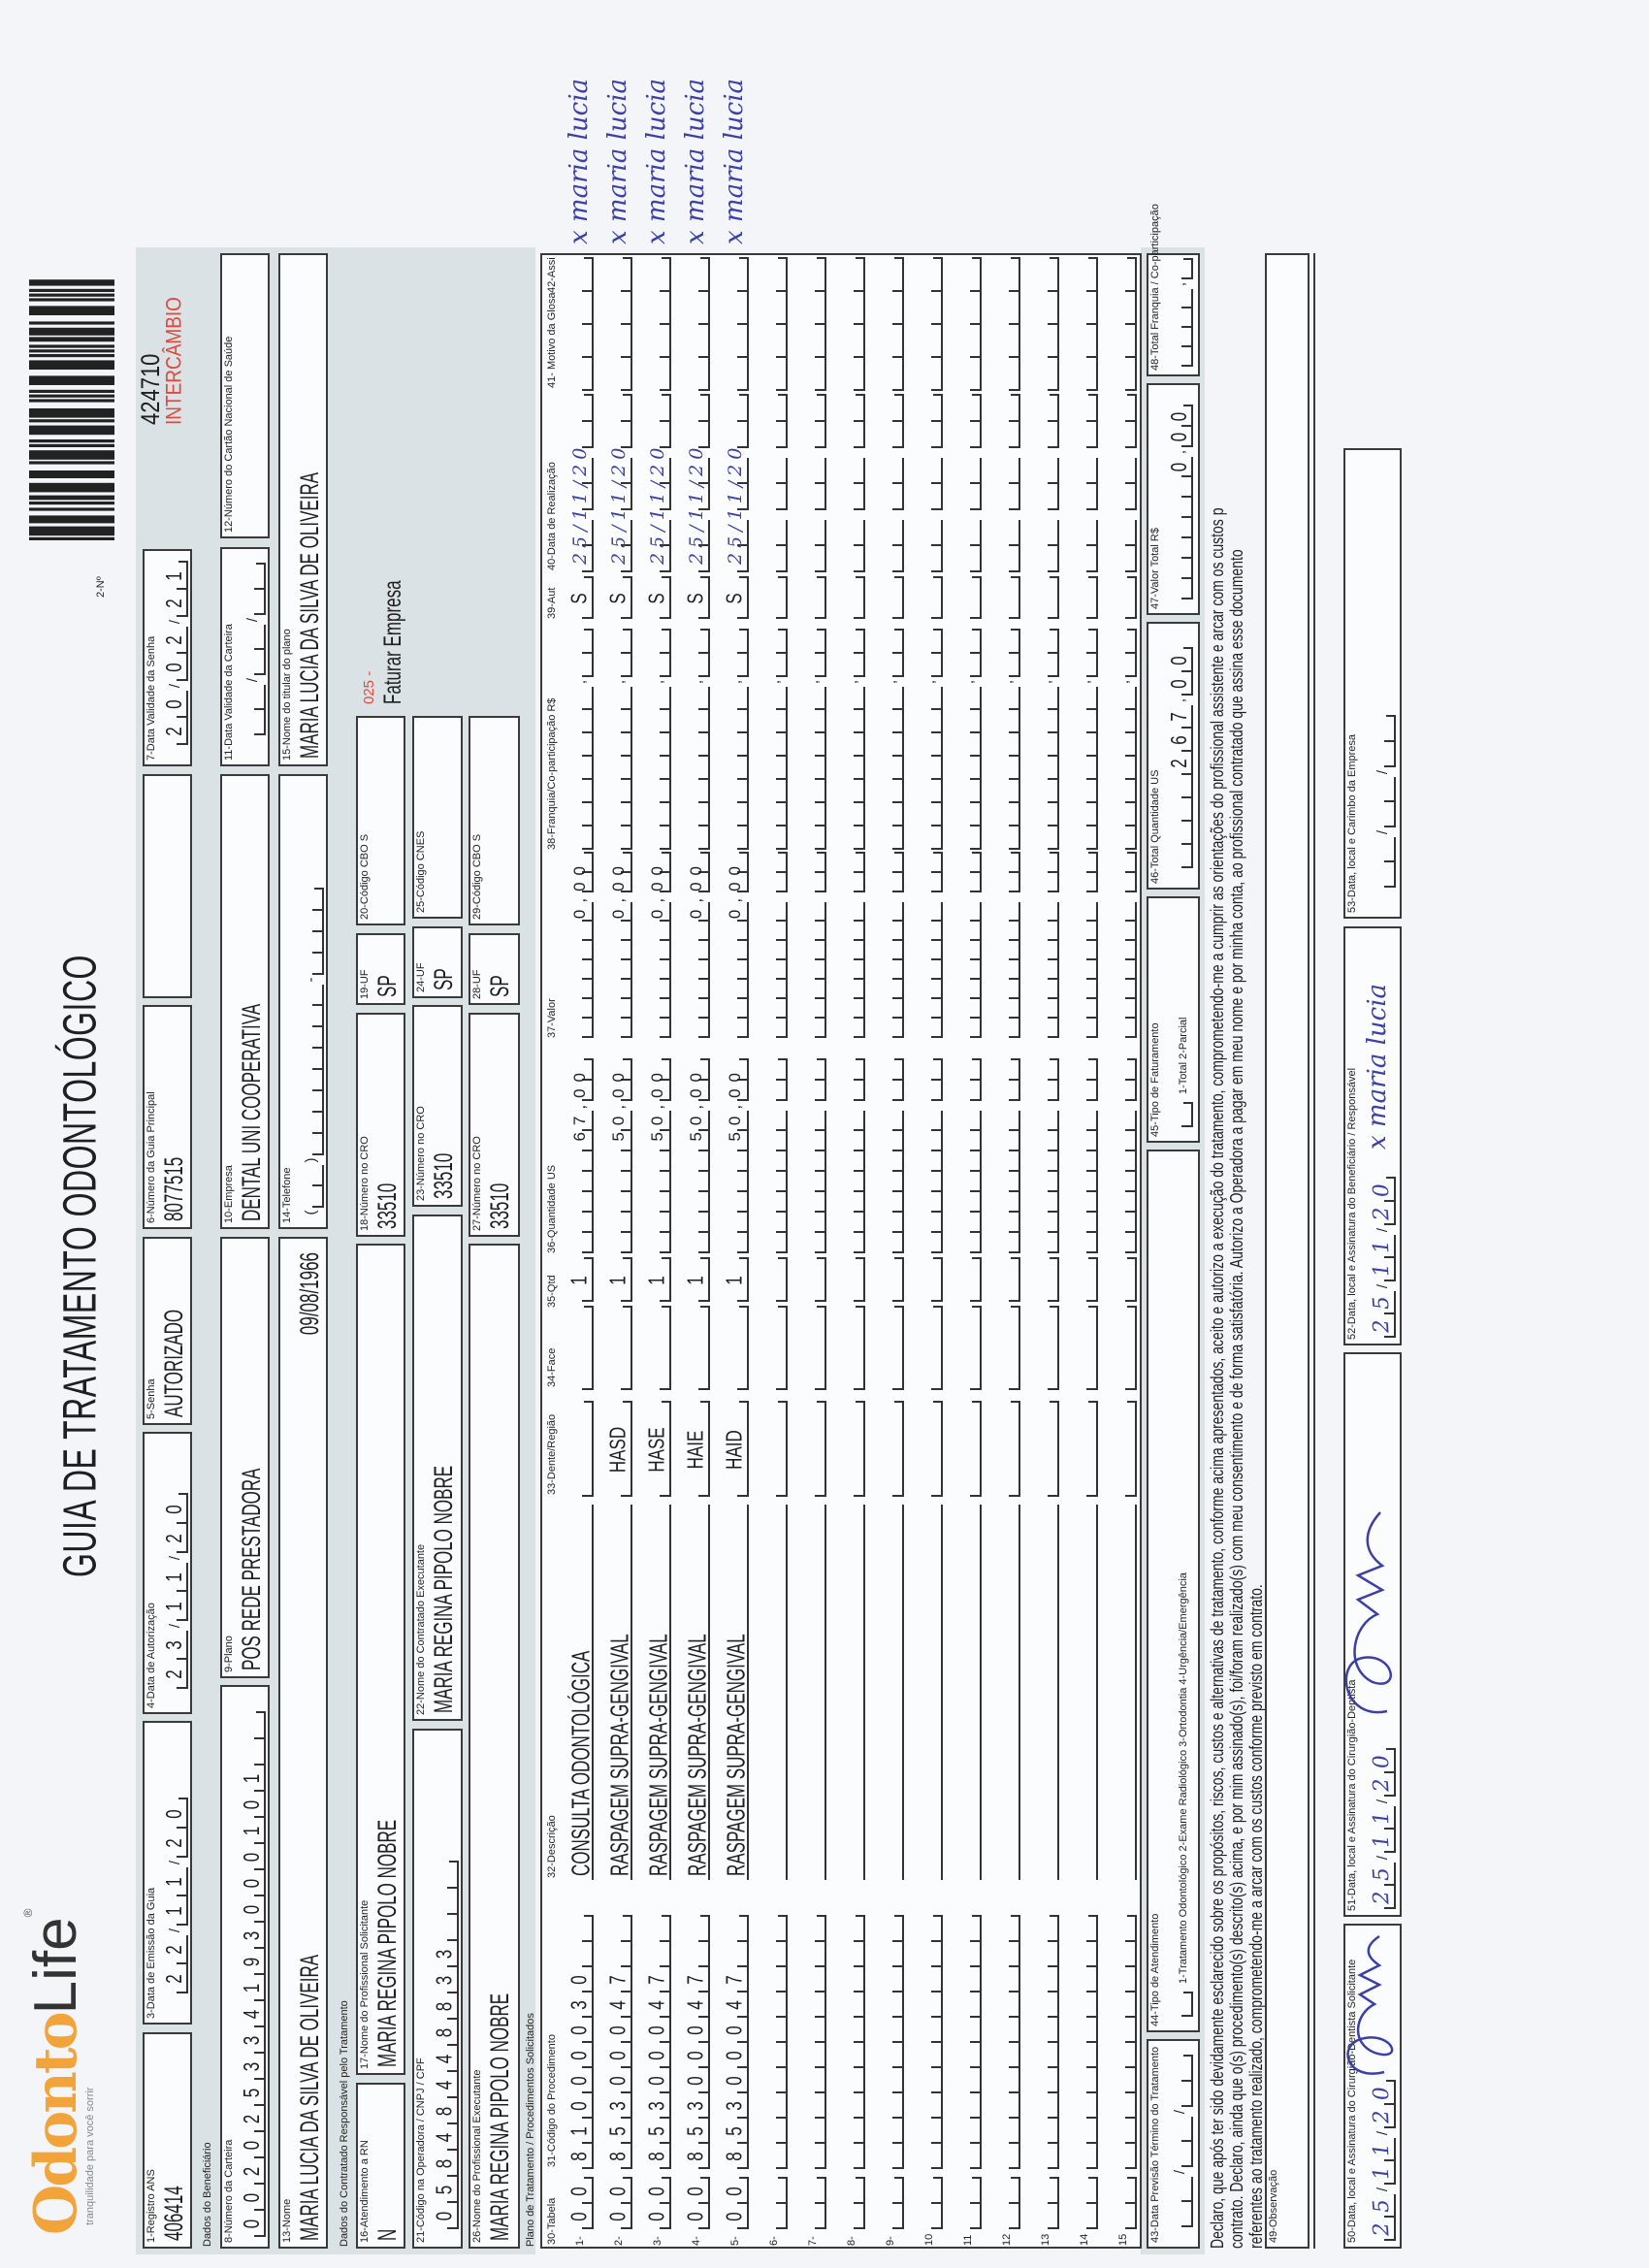 This screenshot has height=2268, width=1649. I want to click on field-observacao: 49-Observação, so click(1287, 1251).